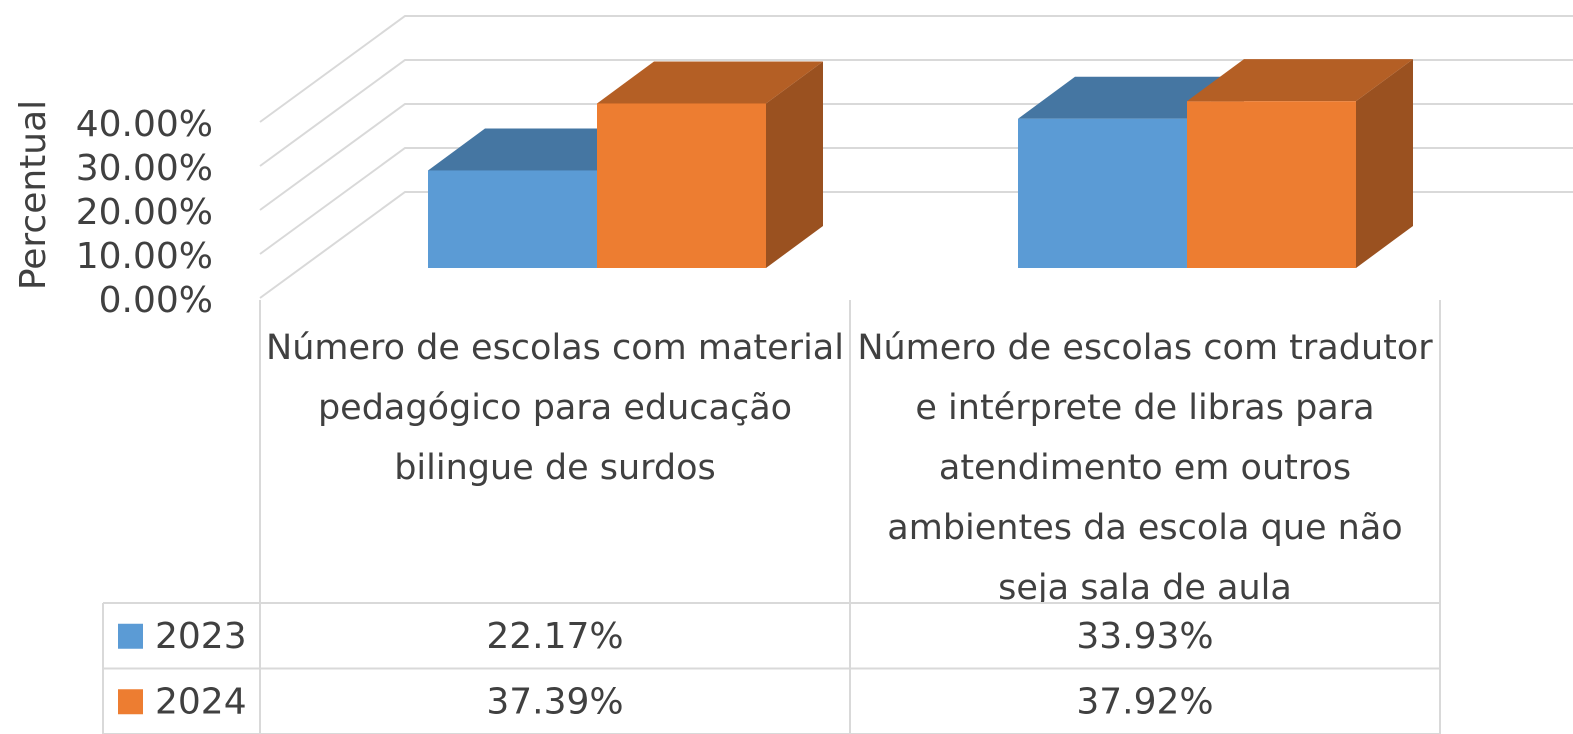  What do you see at coordinates (554, 636) in the screenshot?
I see `data-label: 22.17%` at bounding box center [554, 636].